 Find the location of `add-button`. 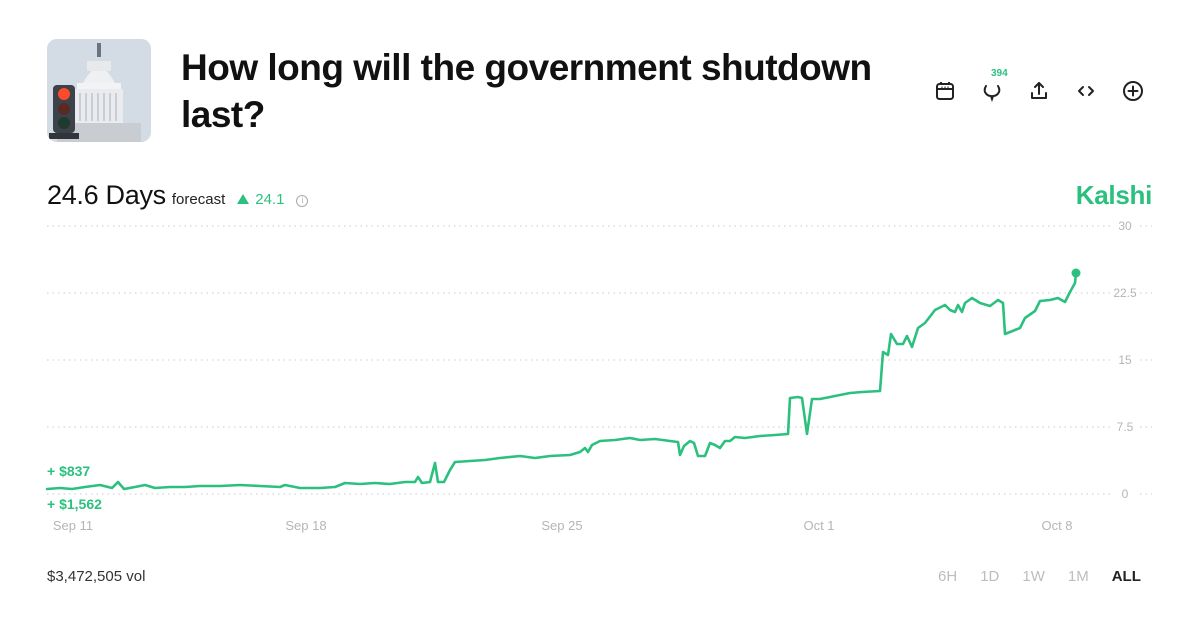

add-button is located at coordinates (1133, 91).